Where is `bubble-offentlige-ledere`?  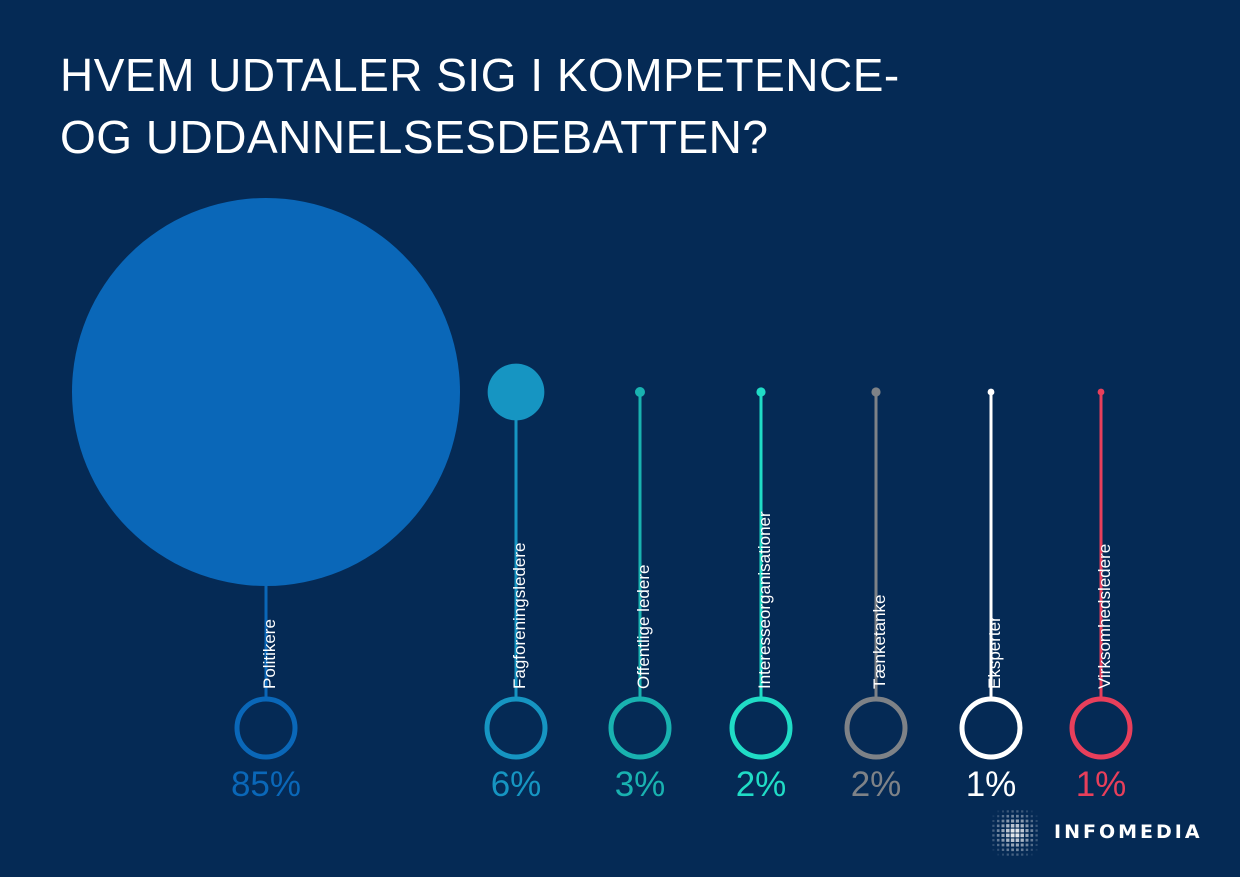 bubble-offentlige-ledere is located at coordinates (640, 392).